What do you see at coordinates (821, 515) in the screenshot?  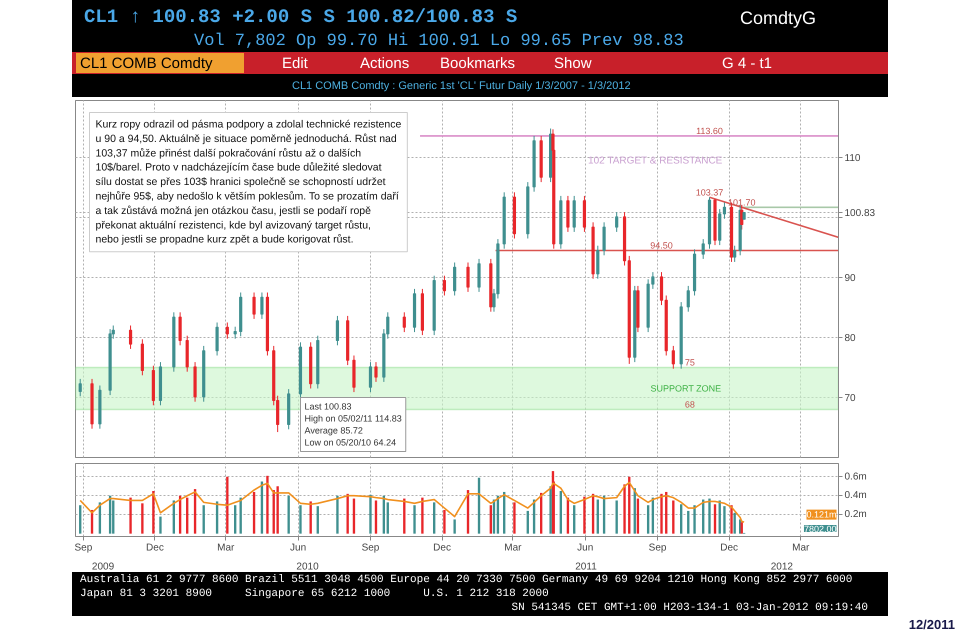 I see `annotation: 0.121m` at bounding box center [821, 515].